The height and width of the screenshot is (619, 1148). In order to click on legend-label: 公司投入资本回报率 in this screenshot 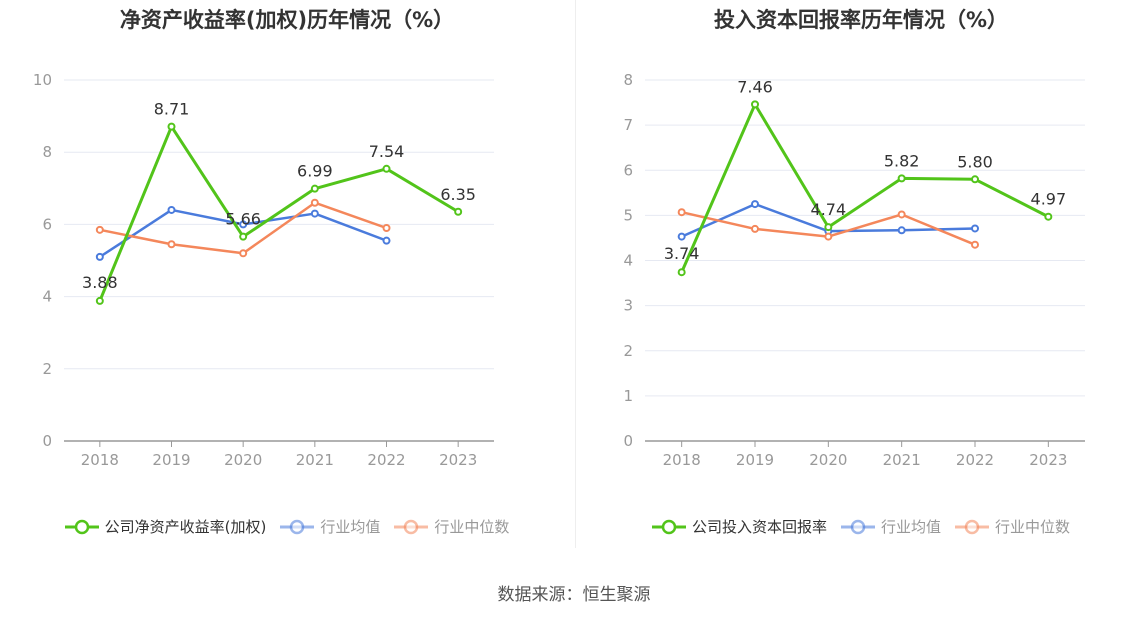, I will do `click(759, 527)`.